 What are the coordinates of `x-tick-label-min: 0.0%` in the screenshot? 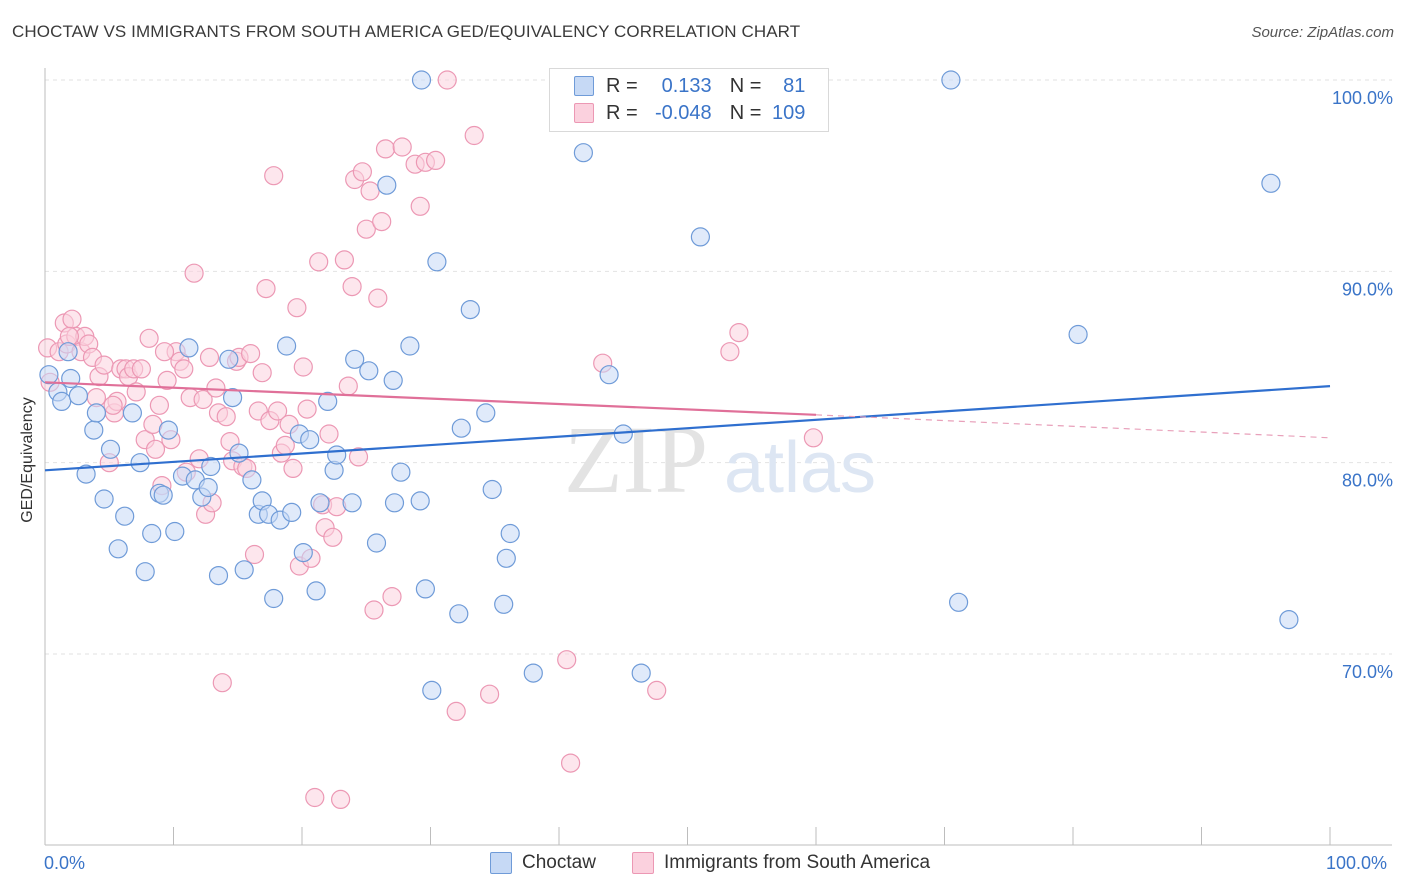 It's located at (65, 863).